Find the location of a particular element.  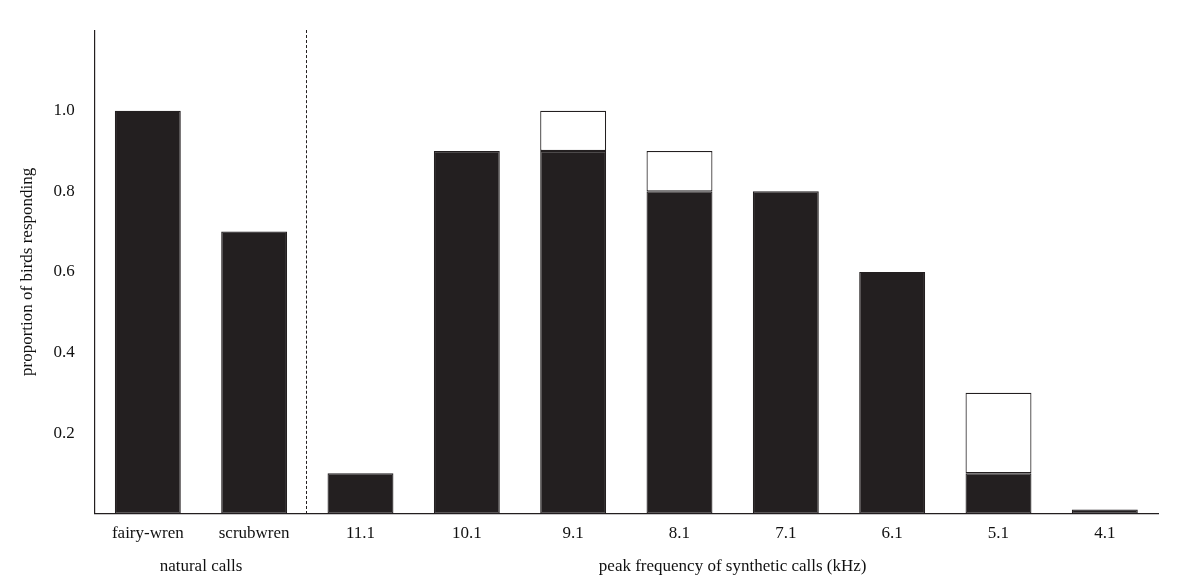

y-tick-label: 0.2 is located at coordinates (64, 432).